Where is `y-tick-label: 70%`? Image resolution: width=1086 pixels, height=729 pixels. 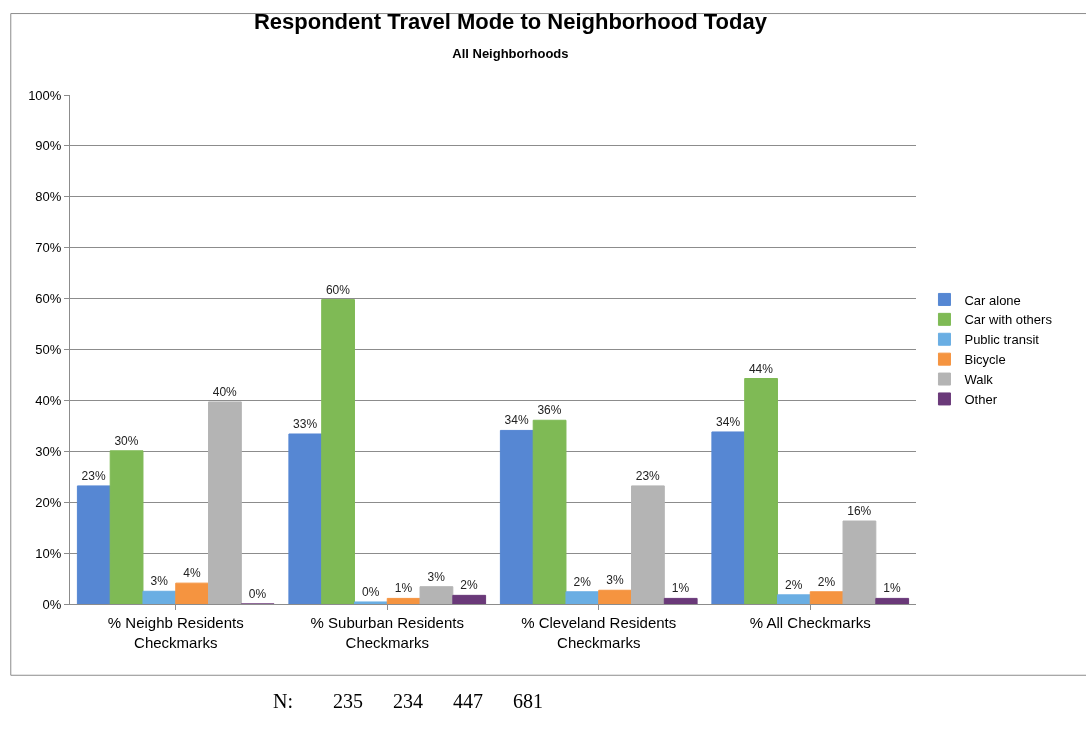
y-tick-label: 70% is located at coordinates (48, 248).